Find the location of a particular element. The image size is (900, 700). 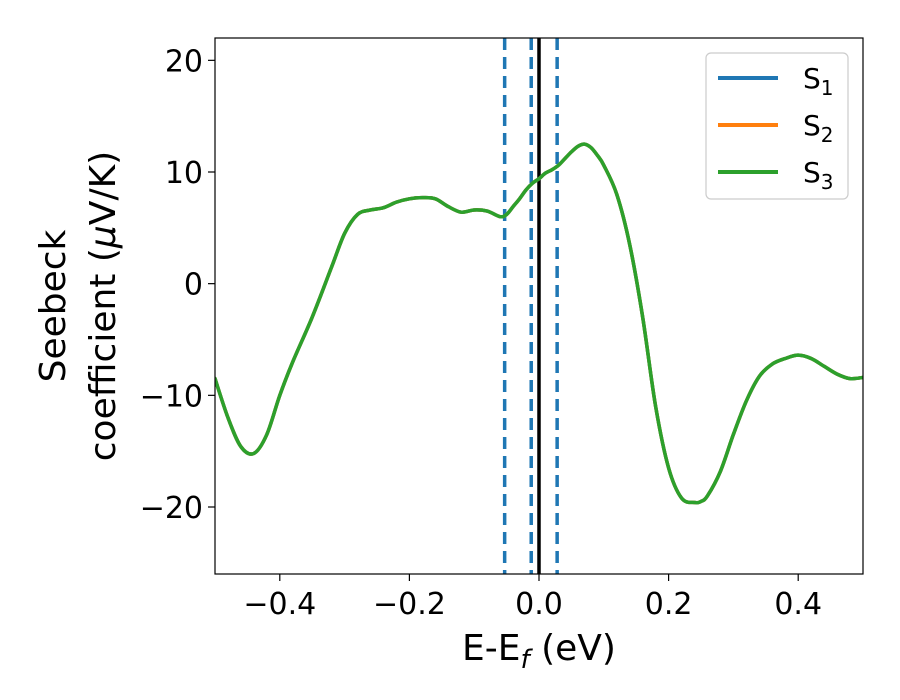

x-tick-label: −0.2 is located at coordinates (409, 604).